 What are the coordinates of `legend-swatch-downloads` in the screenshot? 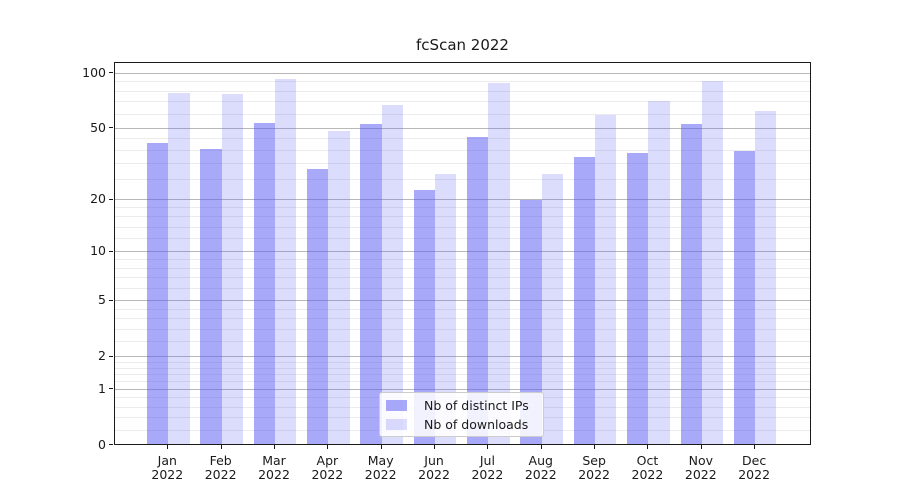 It's located at (396, 424).